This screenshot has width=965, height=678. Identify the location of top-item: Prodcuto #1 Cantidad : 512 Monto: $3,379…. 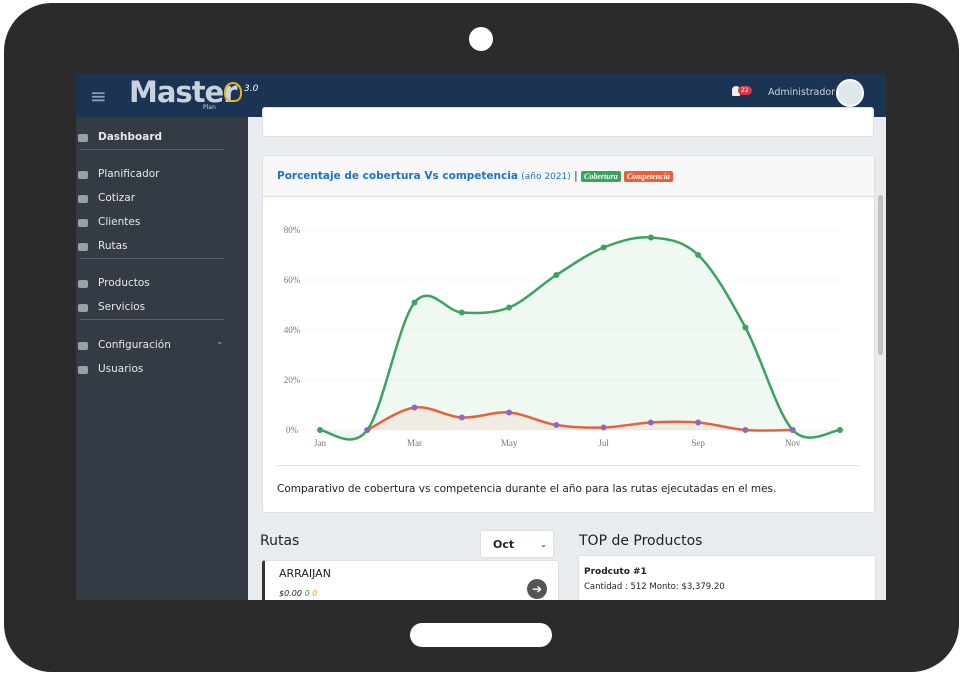
(727, 577).